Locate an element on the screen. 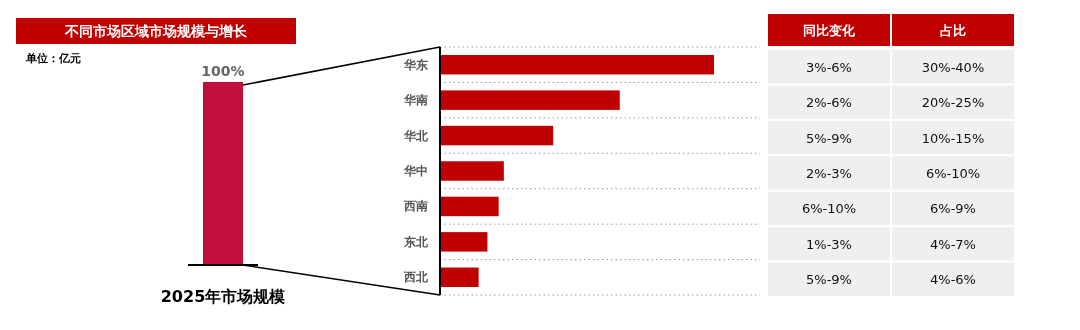 This screenshot has height=330, width=1080. y-tick-label: 东北 is located at coordinates (416, 241).